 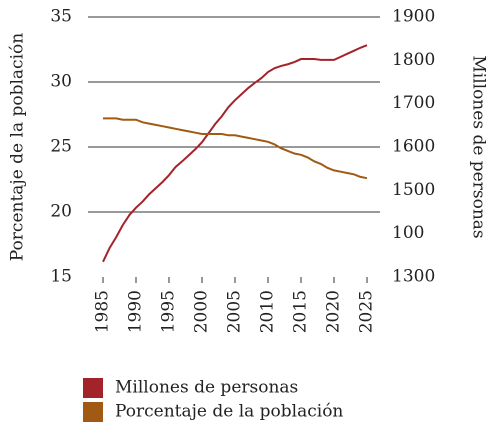 I want to click on y2-tick-label: 1300, so click(x=413, y=277).